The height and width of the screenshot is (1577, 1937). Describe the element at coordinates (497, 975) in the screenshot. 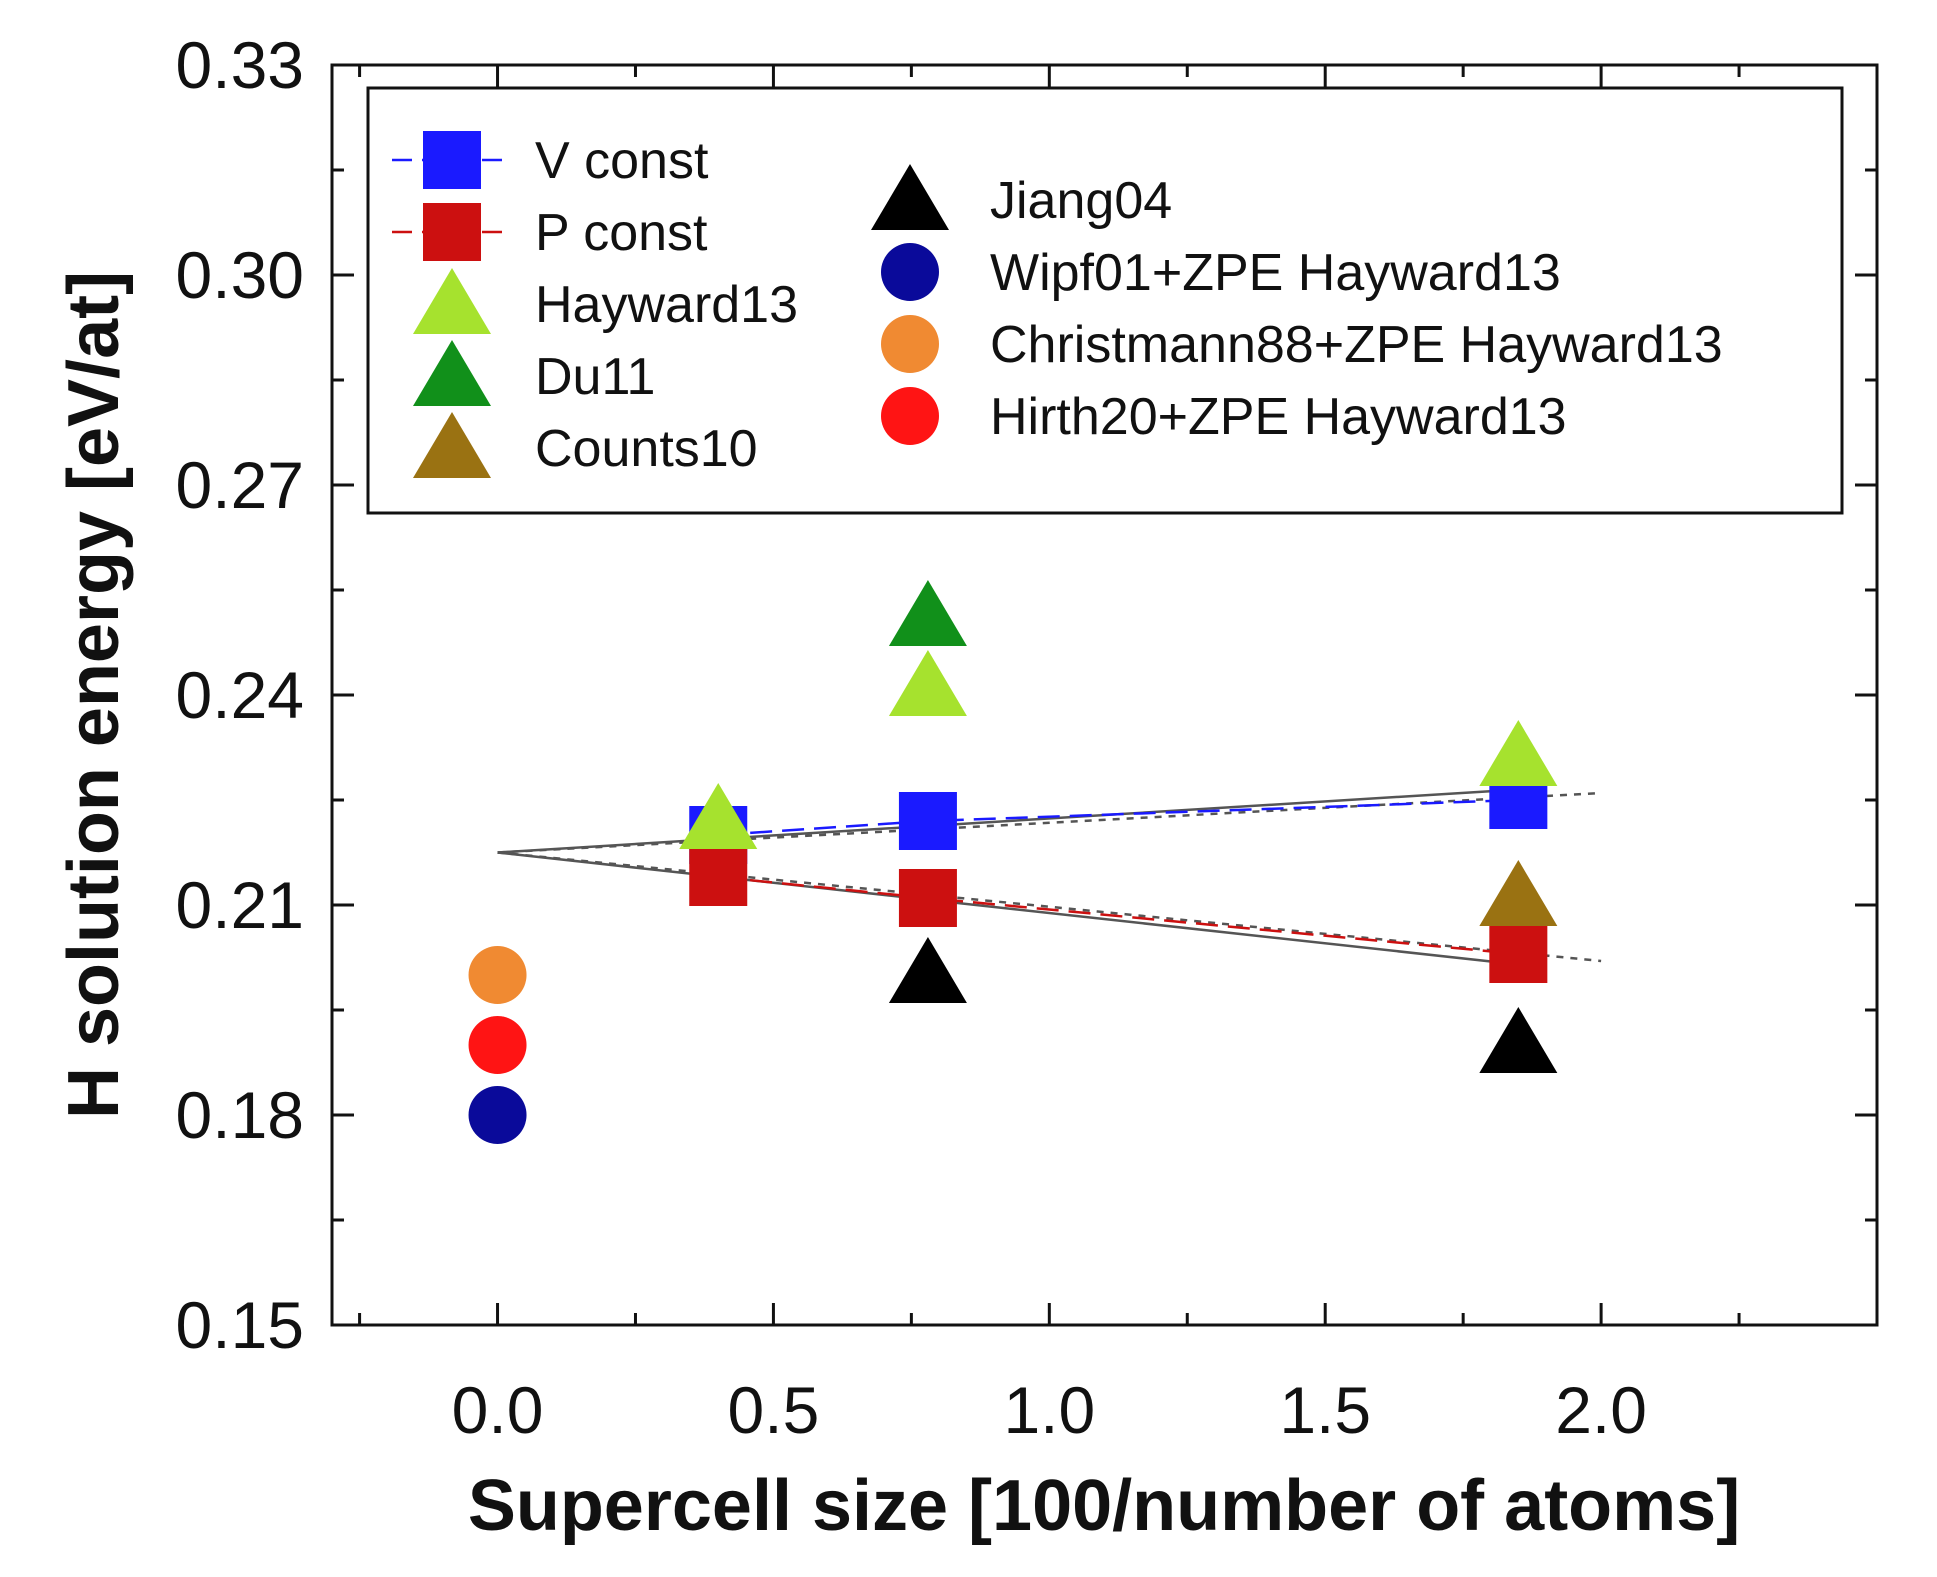

I see `data-point-christmann88-zpe-hayward13` at that location.